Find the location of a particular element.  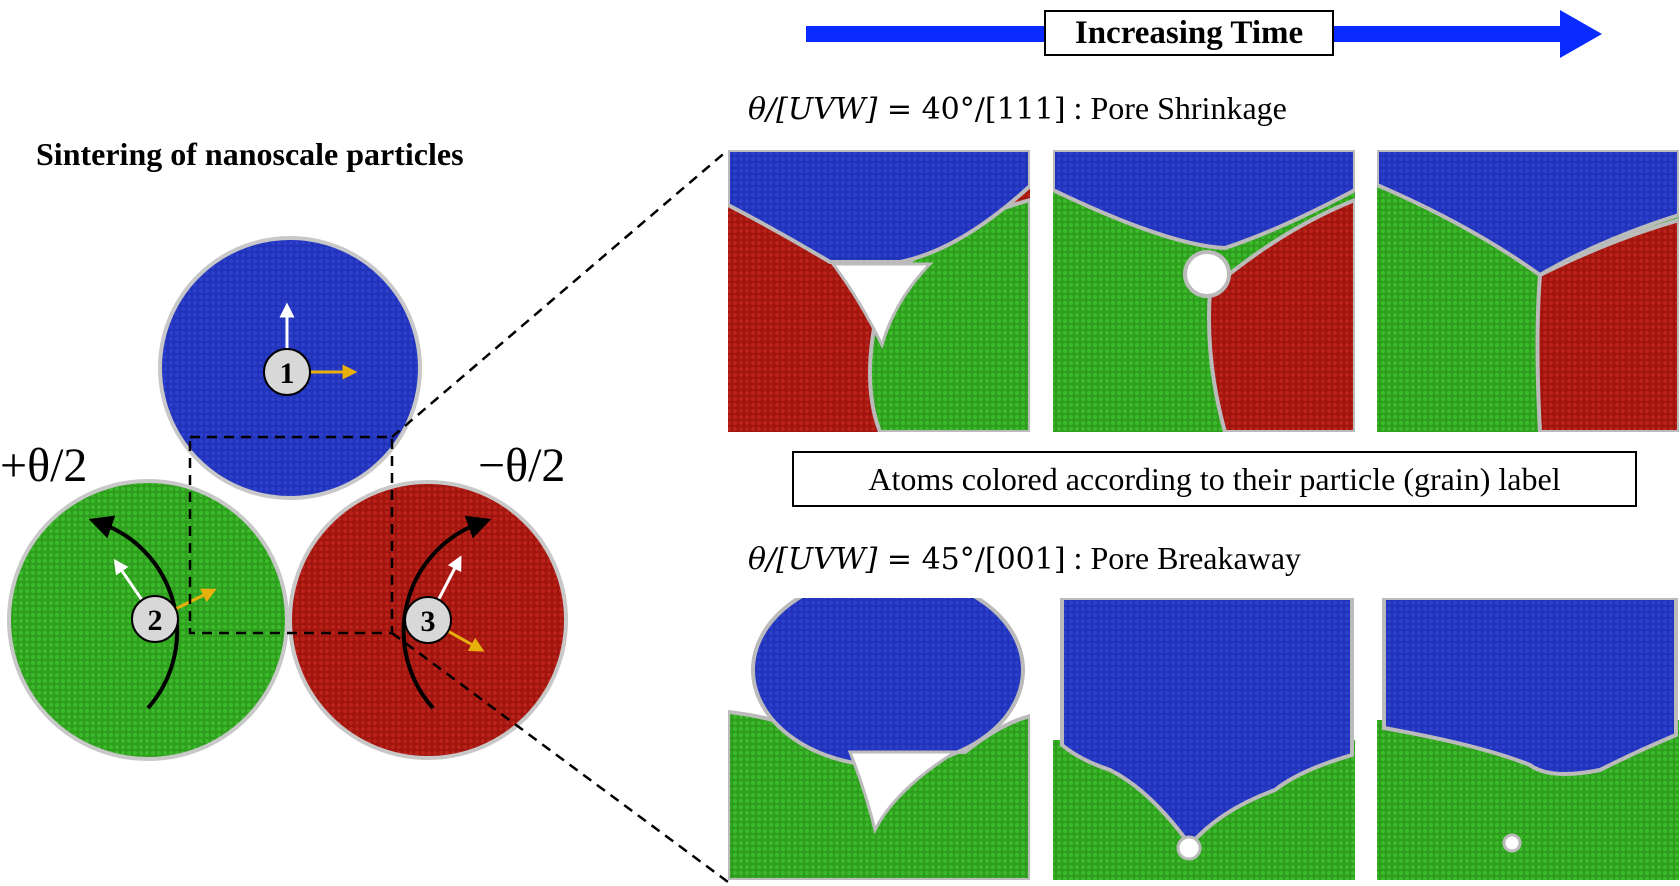

rotation-label-left: +θ/2 is located at coordinates (44, 465).